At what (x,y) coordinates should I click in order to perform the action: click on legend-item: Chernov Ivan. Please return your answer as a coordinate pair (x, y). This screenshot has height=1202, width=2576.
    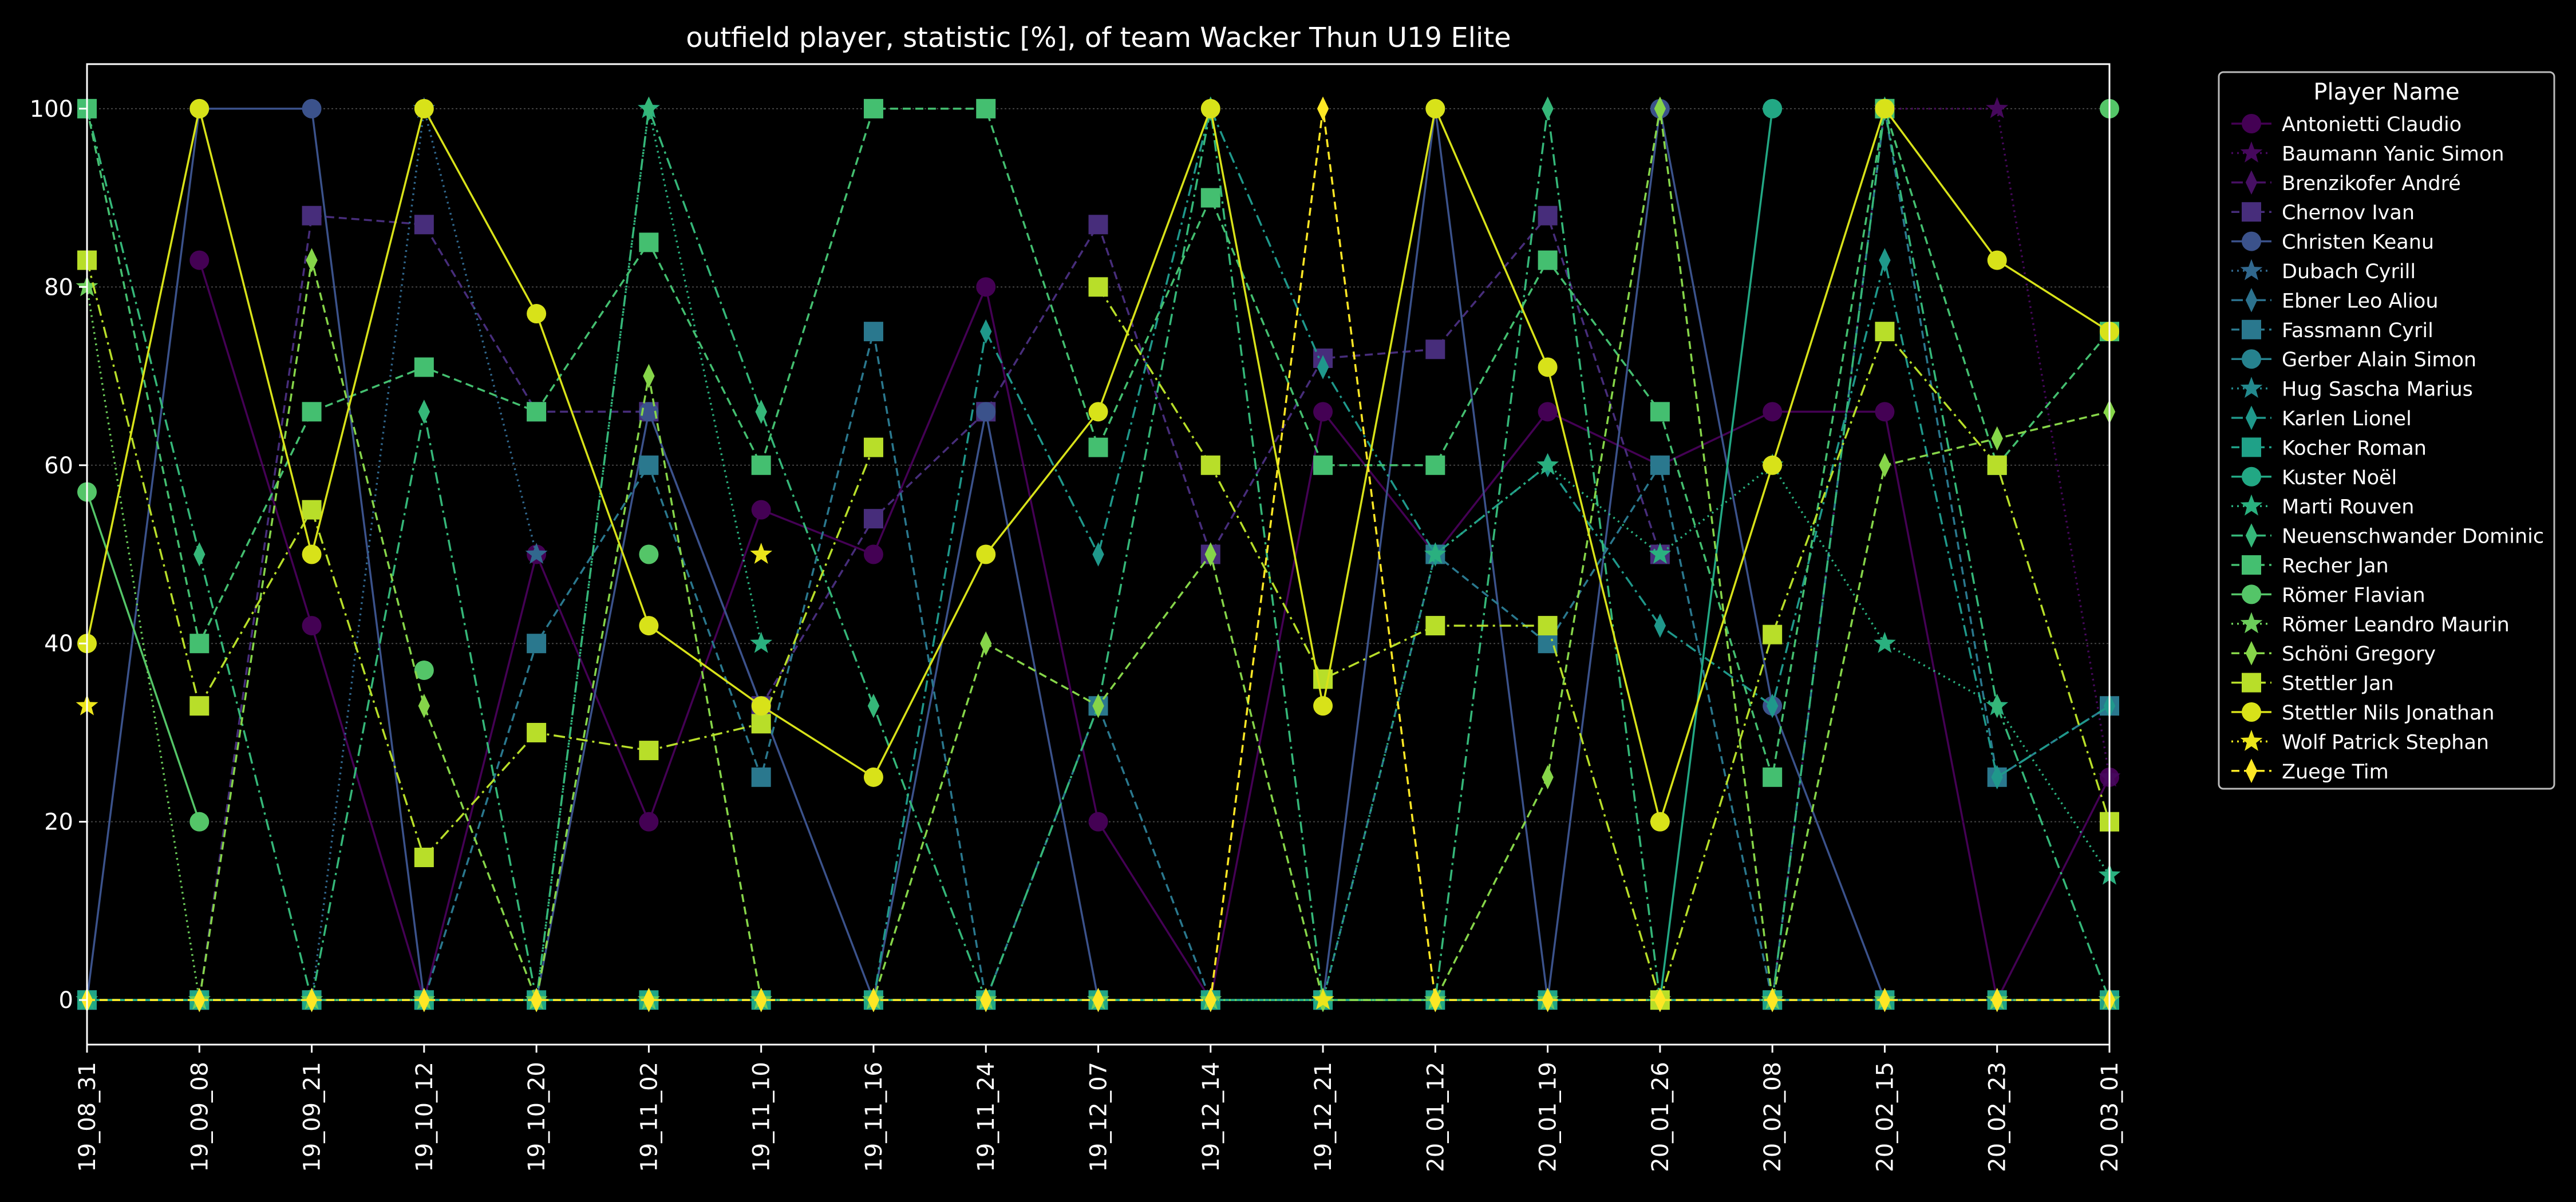
    Looking at the image, I should click on (2323, 212).